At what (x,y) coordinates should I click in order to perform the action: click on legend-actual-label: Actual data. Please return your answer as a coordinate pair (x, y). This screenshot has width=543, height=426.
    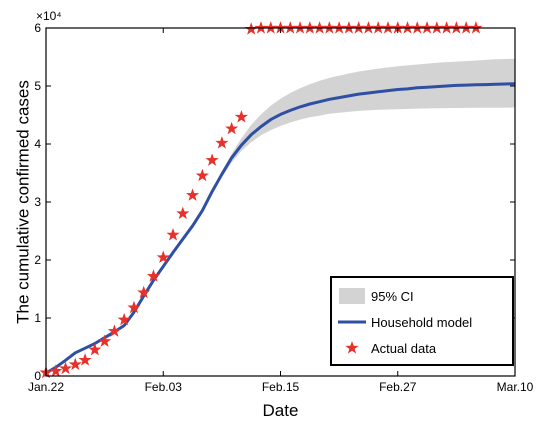
    Looking at the image, I should click on (404, 348).